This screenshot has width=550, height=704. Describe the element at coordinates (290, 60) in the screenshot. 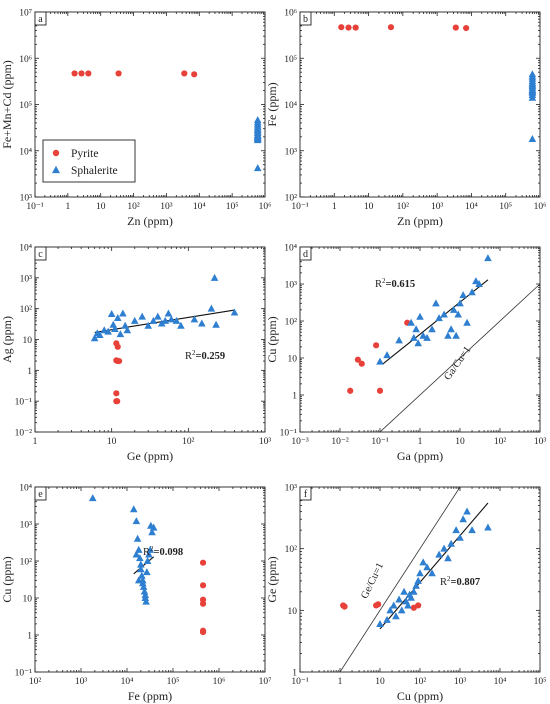

I see `y-tick-label: 10⁵` at that location.